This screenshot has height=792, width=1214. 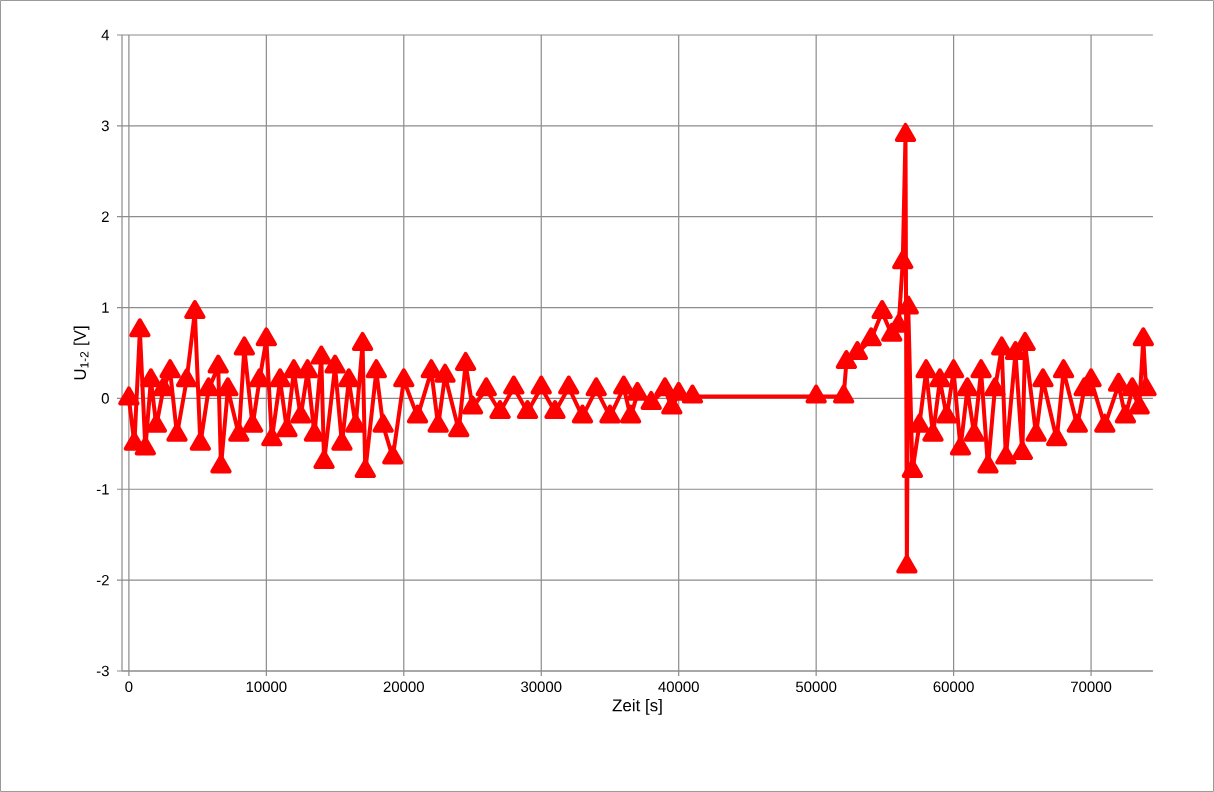 What do you see at coordinates (816, 687) in the screenshot?
I see `x-tick-label: 50000` at bounding box center [816, 687].